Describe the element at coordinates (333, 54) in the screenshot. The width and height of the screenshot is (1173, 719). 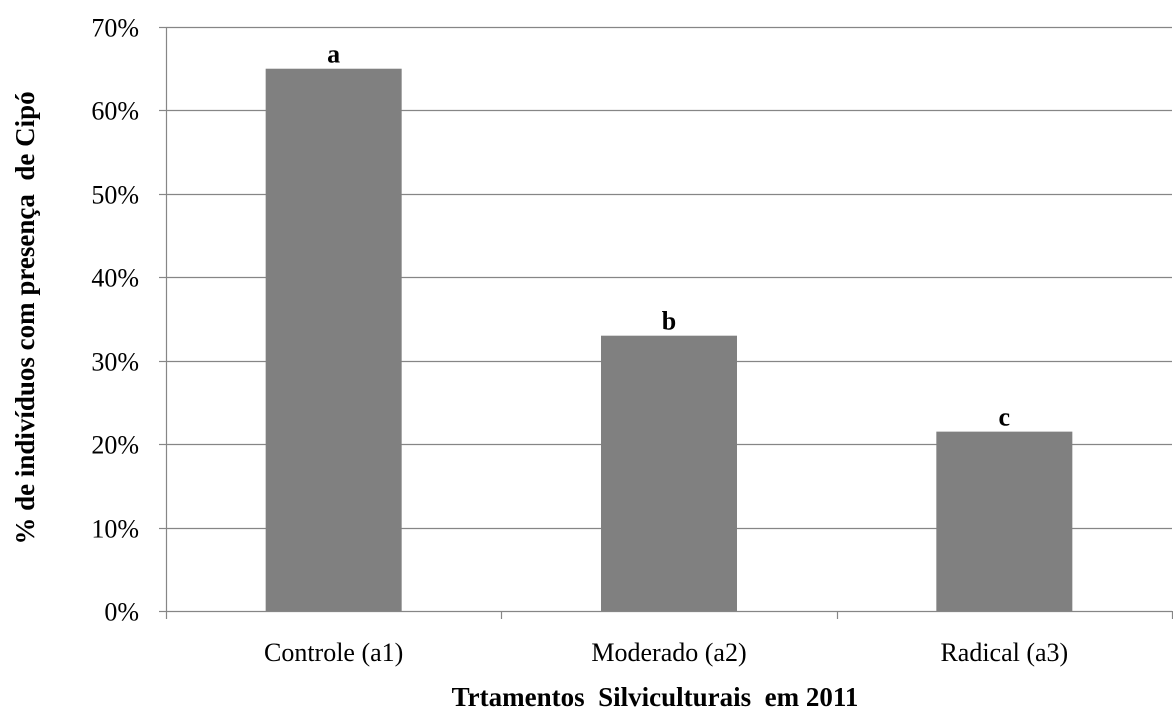
I see `data-label: a` at that location.